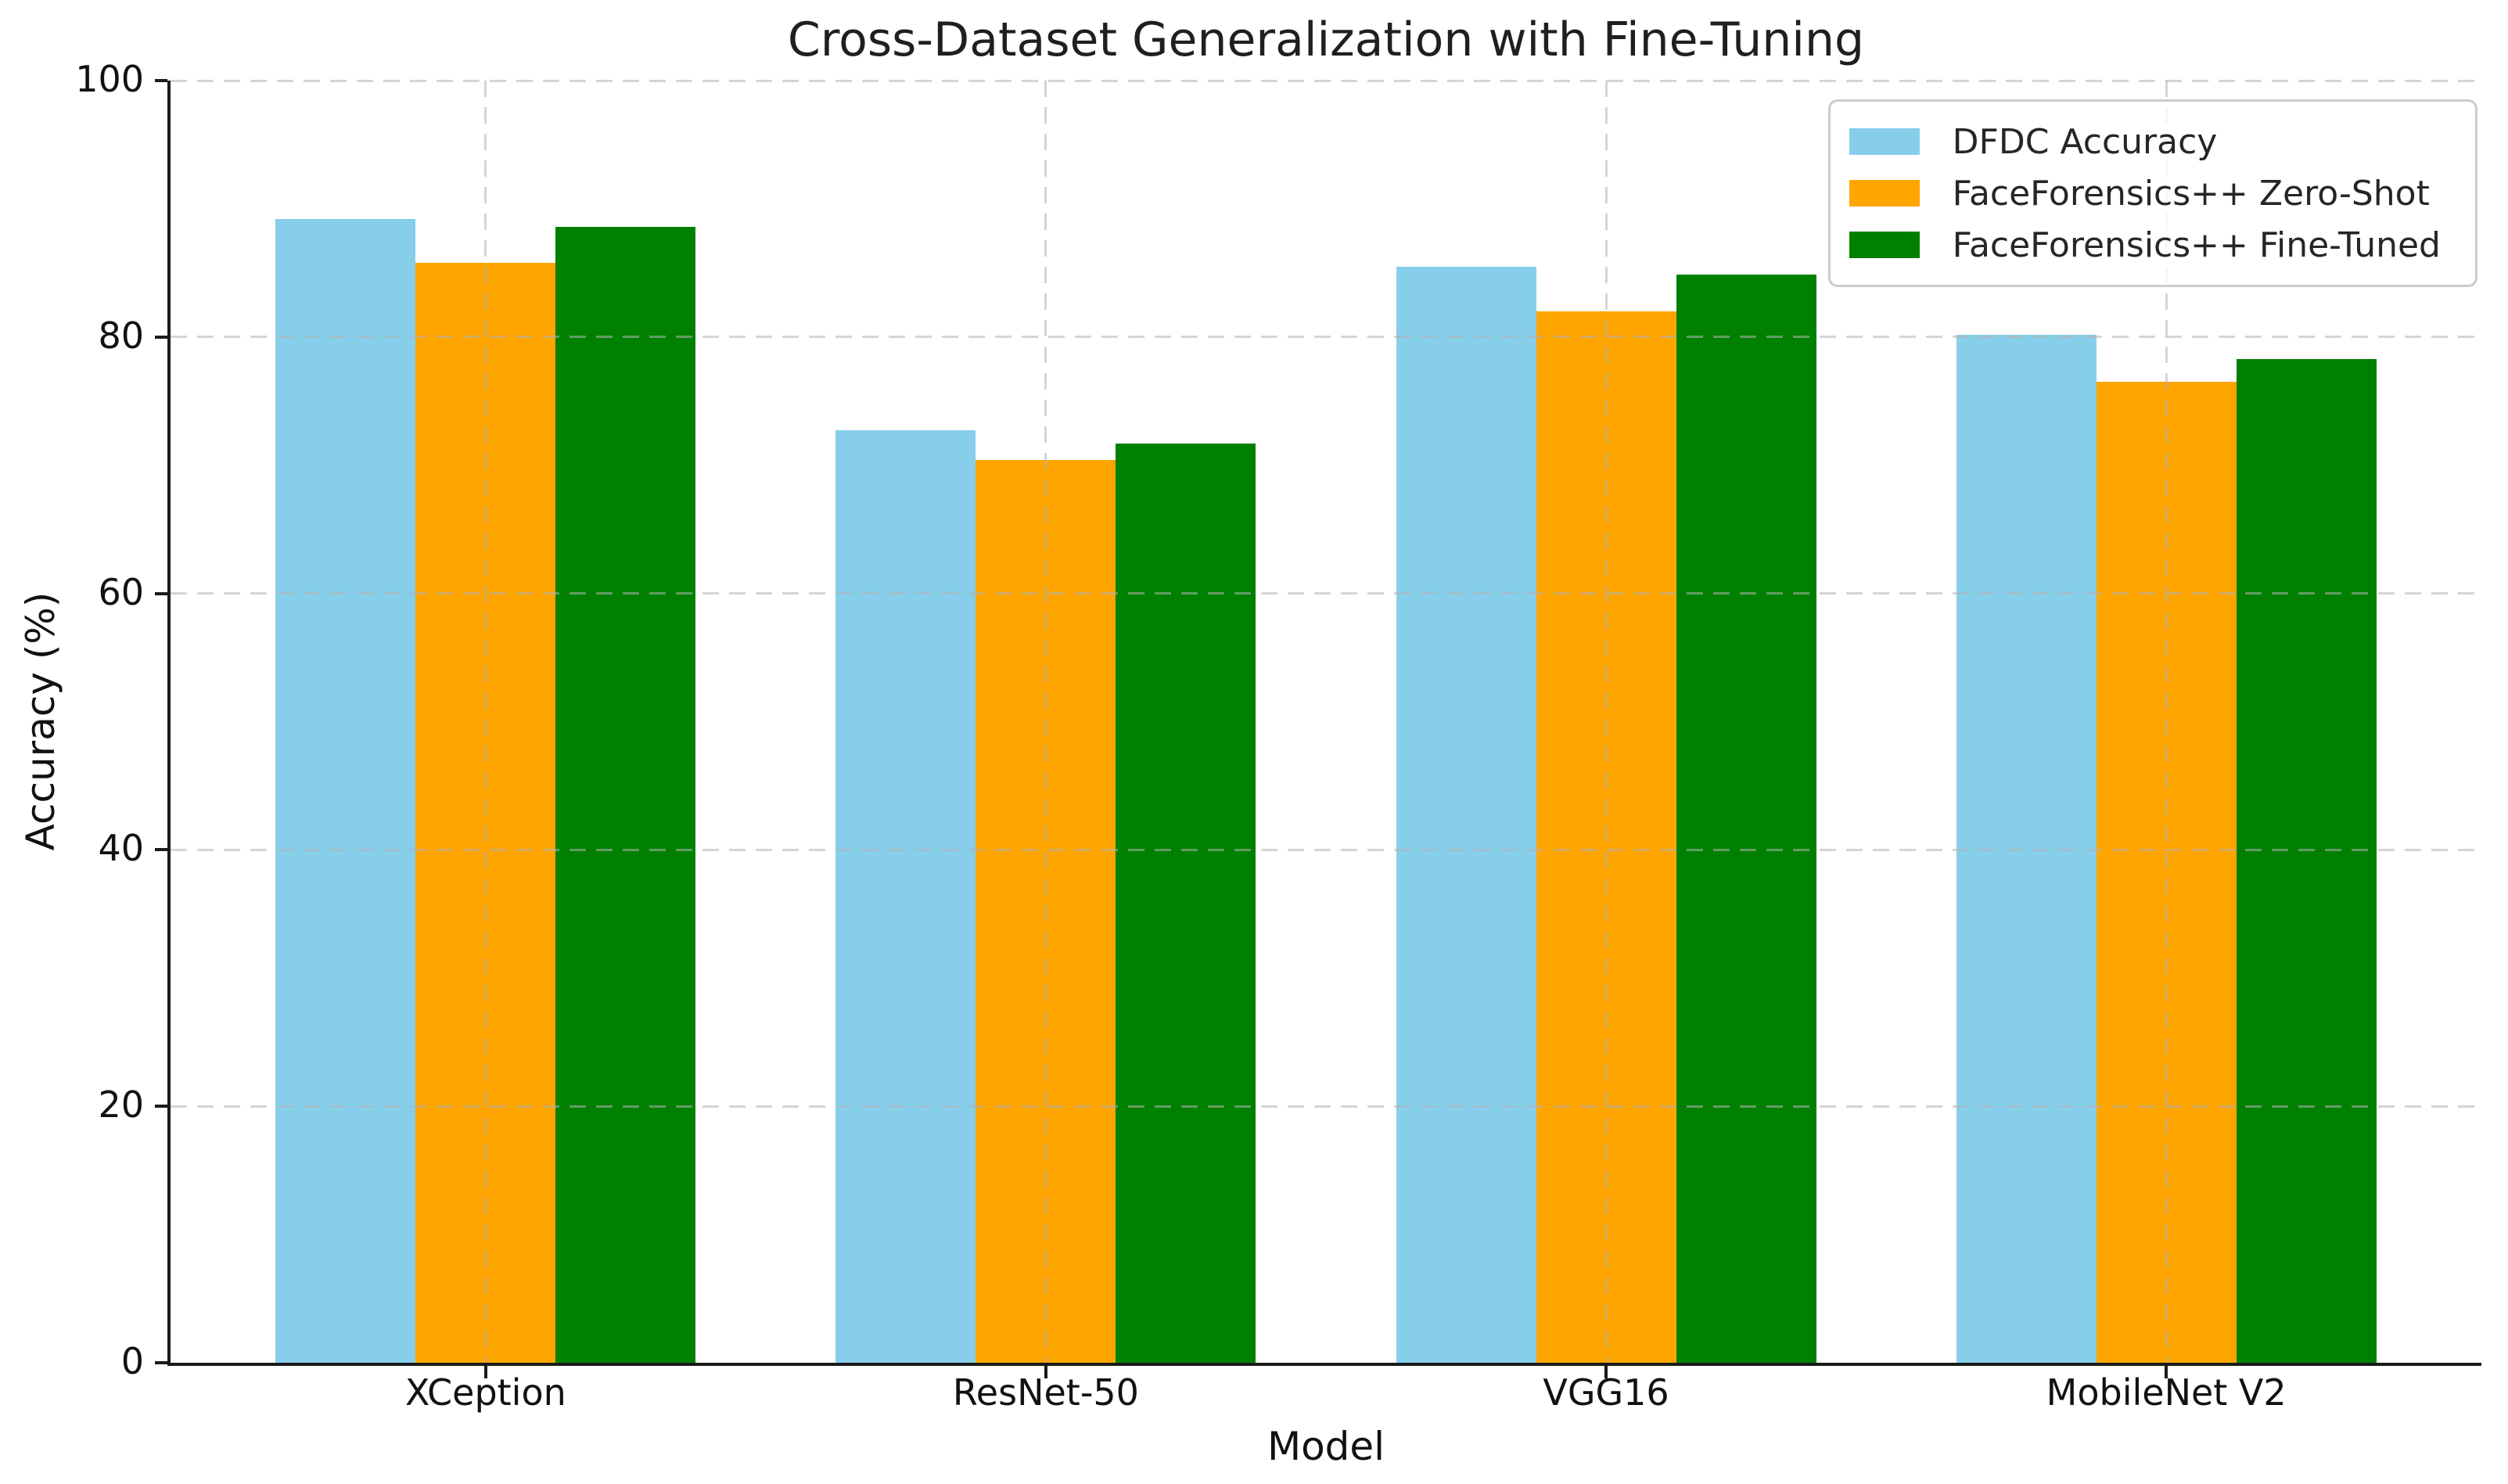  What do you see at coordinates (2085, 141) in the screenshot?
I see `legend-label: DFDC Accuracy` at bounding box center [2085, 141].